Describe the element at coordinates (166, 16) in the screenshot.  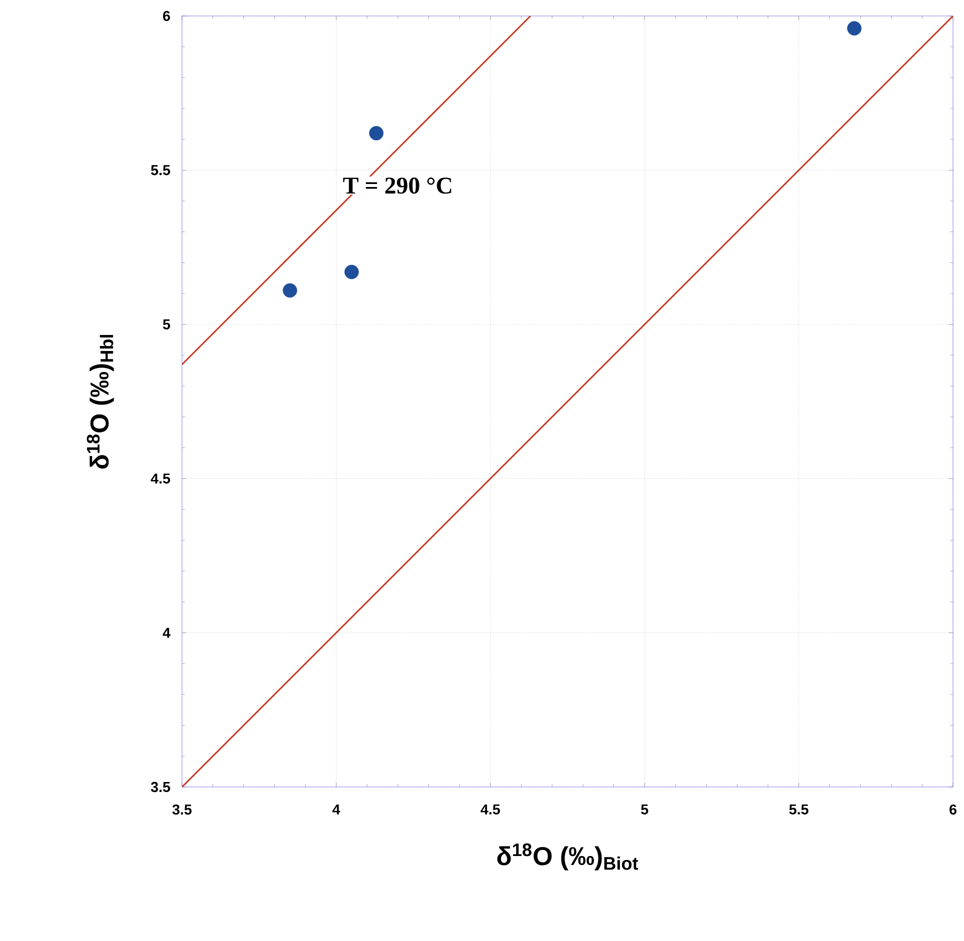
I see `y-tick-label: 6` at that location.